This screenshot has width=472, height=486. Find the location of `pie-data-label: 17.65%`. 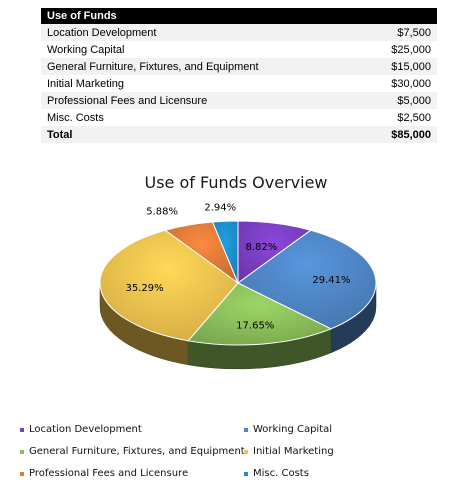

pie-data-label: 17.65% is located at coordinates (255, 325).